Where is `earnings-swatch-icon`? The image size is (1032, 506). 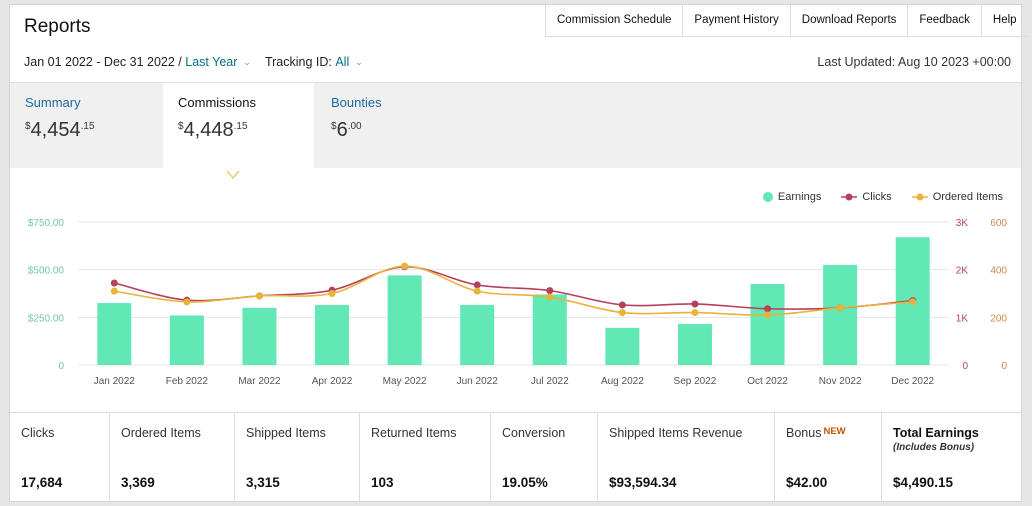
earnings-swatch-icon is located at coordinates (767, 197).